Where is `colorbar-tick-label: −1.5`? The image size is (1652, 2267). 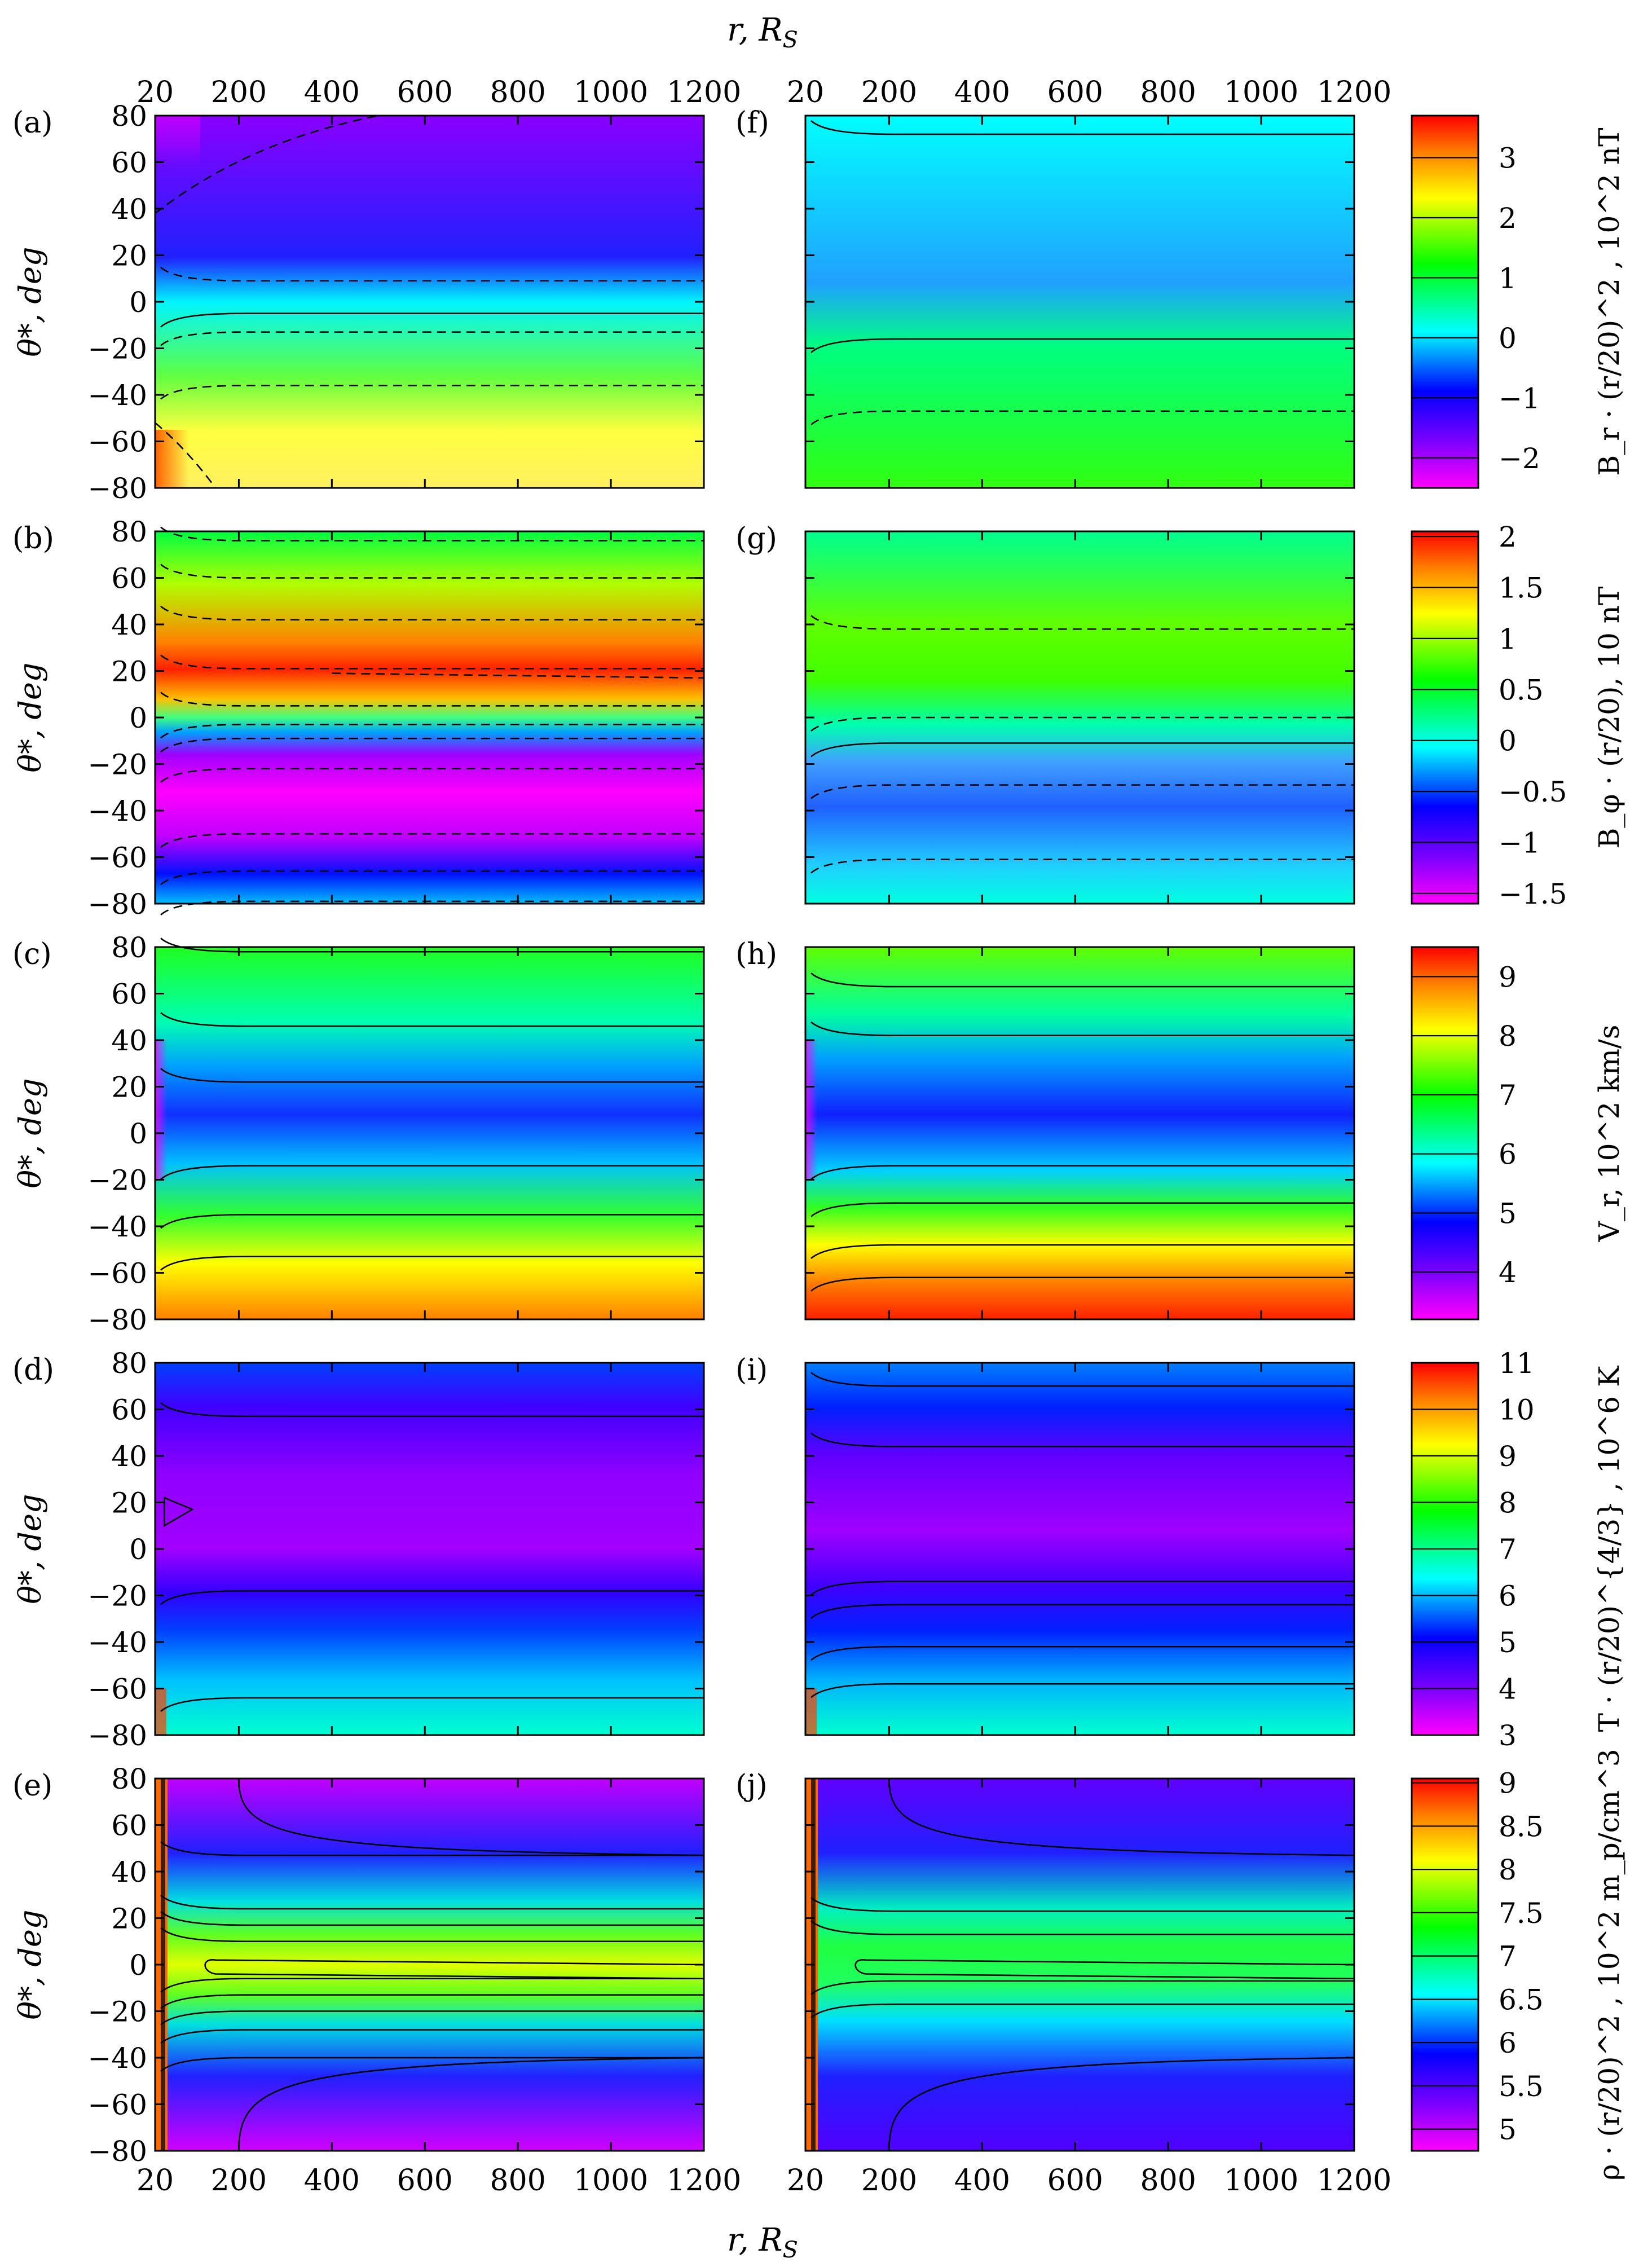
colorbar-tick-label: −1.5 is located at coordinates (1533, 894).